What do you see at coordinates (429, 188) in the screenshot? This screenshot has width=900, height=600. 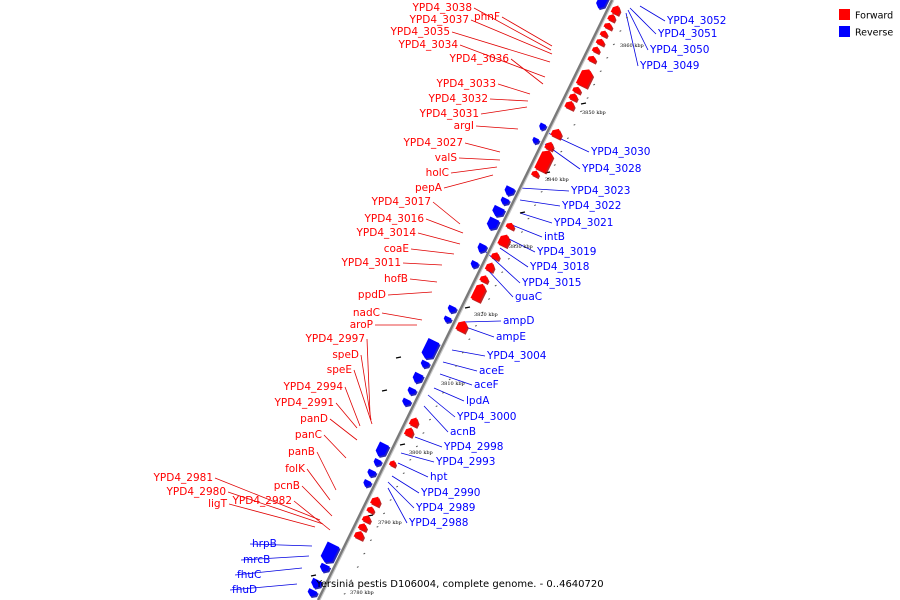 I see `gene-label-pepa: pepA` at bounding box center [429, 188].